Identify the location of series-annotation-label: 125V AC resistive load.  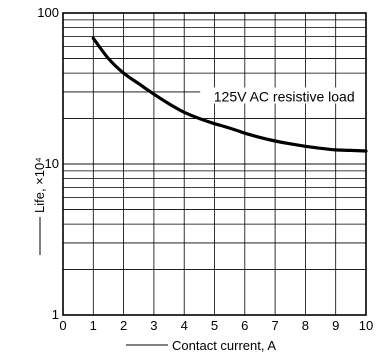
(284, 96).